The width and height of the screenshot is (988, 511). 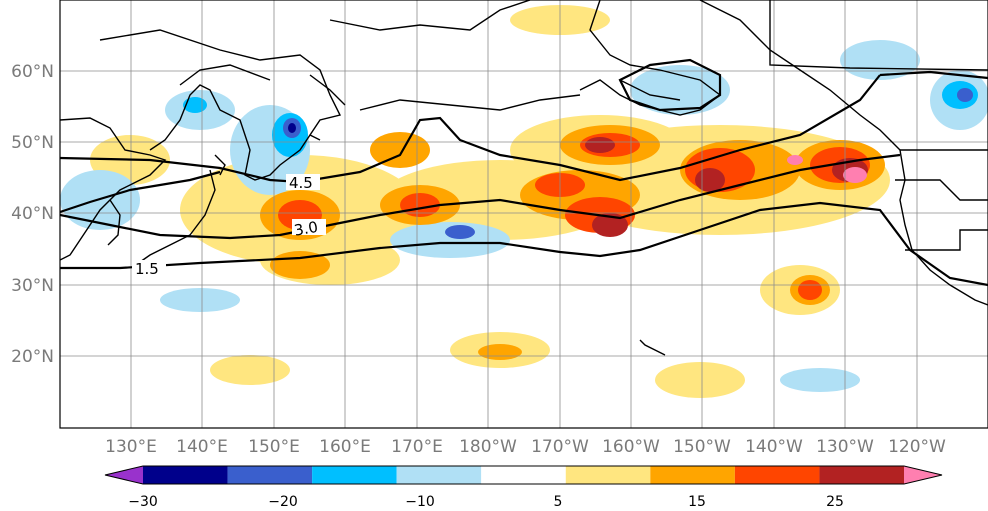 What do you see at coordinates (670, 85) in the screenshot?
I see `contour-north-loop` at bounding box center [670, 85].